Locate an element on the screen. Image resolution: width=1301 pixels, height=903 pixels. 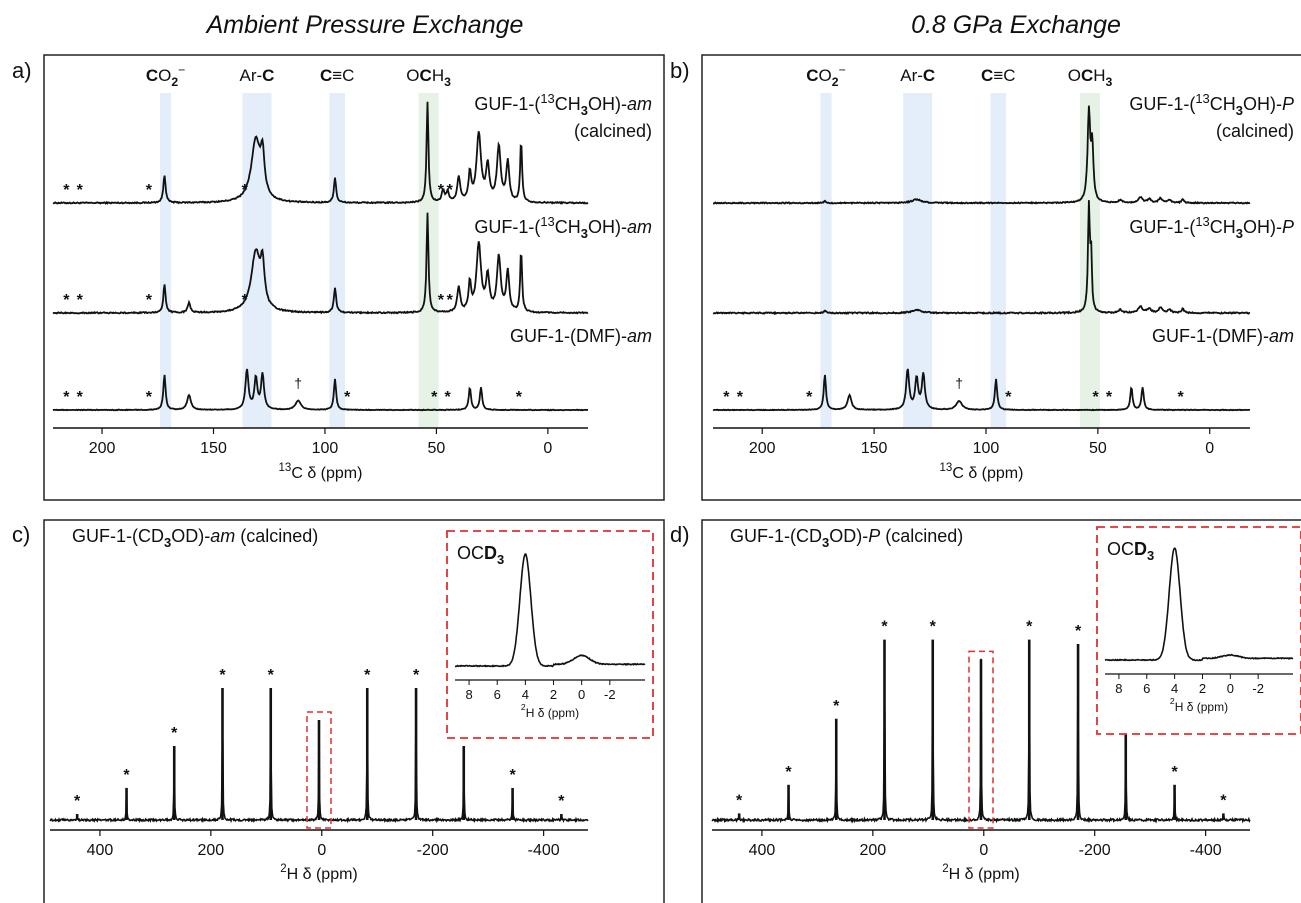
text-part: GUF-1-(CD is located at coordinates (776, 536).